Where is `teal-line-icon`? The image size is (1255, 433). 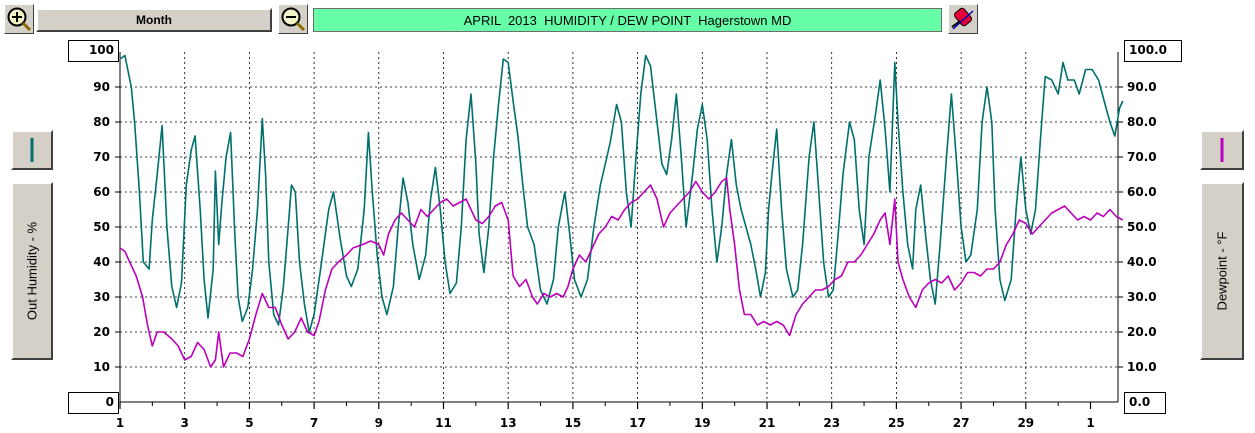
teal-line-icon is located at coordinates (32, 150).